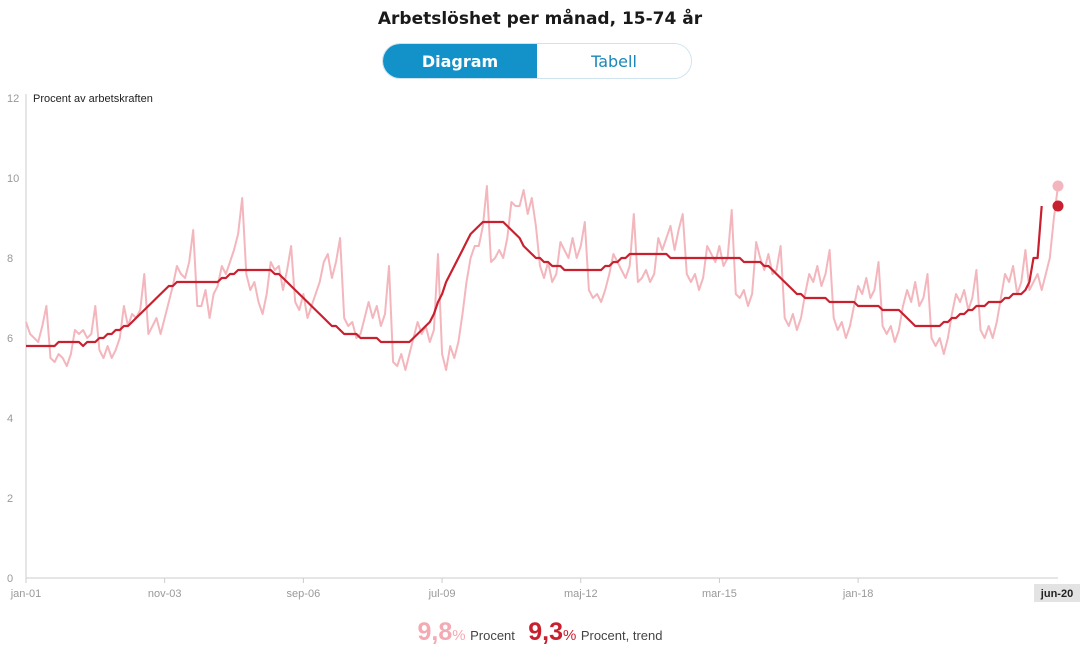 This screenshot has height=658, width=1080. I want to click on legend-trend-label: Procent, trend, so click(621, 635).